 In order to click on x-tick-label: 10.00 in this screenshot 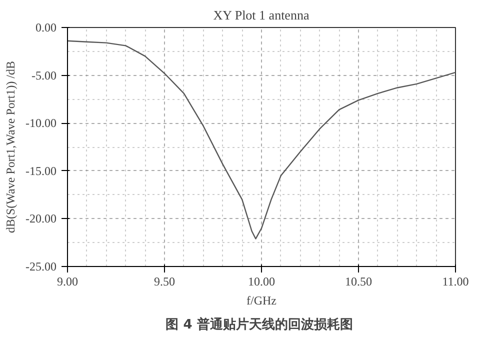, I will do `click(261, 281)`.